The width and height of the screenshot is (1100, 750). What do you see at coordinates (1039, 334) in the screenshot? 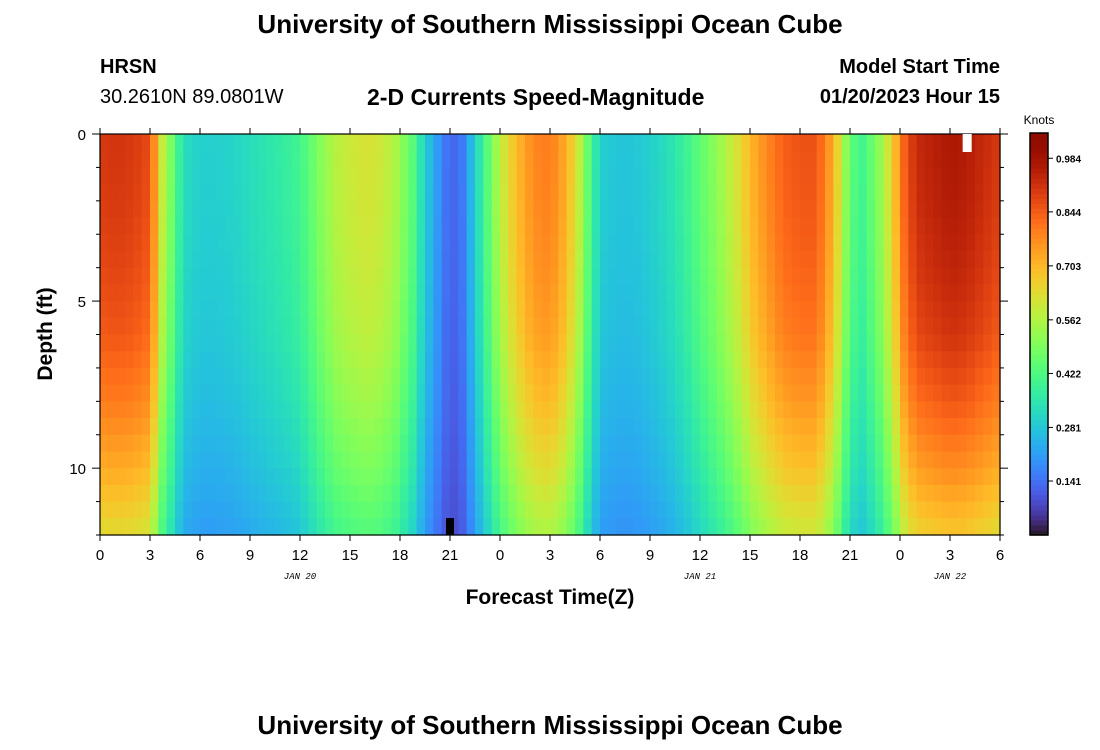
I see `colorbar-frame` at bounding box center [1039, 334].